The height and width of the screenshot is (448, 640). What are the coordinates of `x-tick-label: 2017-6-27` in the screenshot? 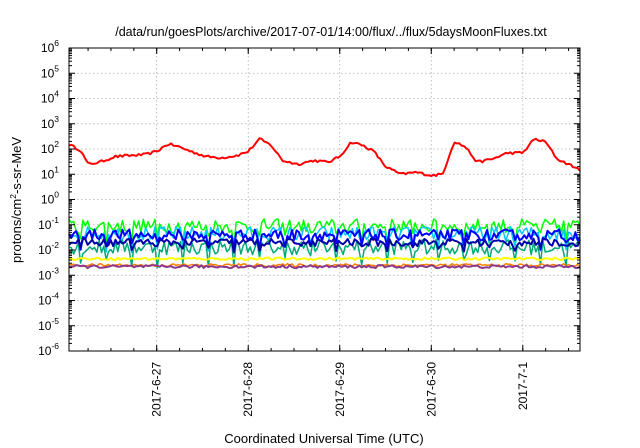 It's located at (157, 389).